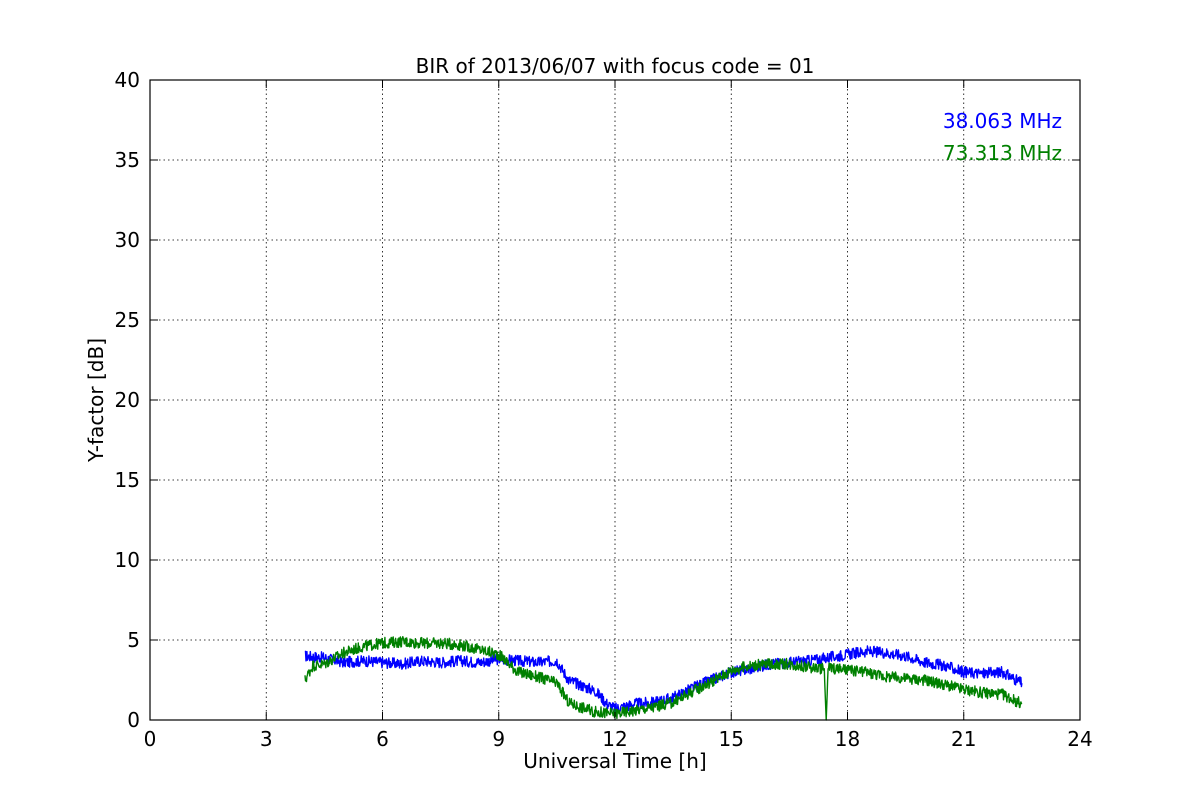  What do you see at coordinates (266, 739) in the screenshot?
I see `x-tick-label: 3` at bounding box center [266, 739].